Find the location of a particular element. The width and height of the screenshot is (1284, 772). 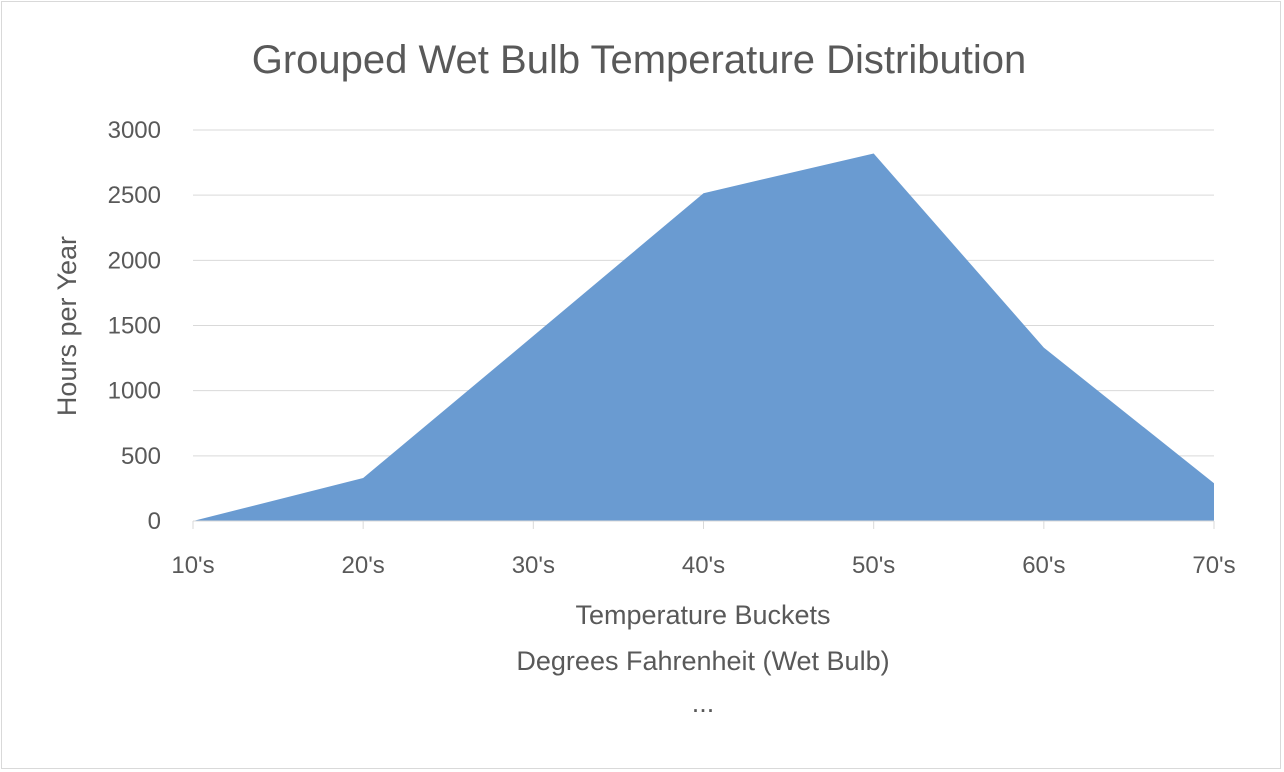

y-axis: 0 500 1000 1500 2000 2500 3000 is located at coordinates (134, 326).